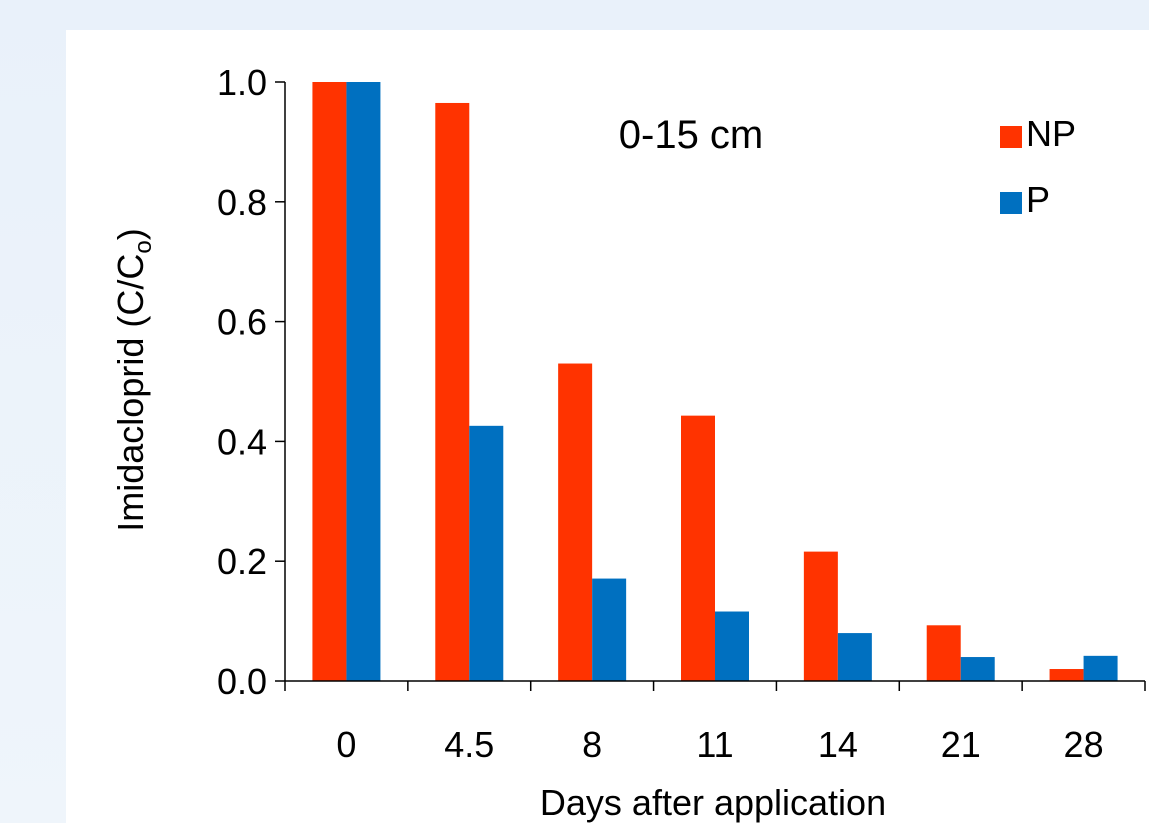 Image resolution: width=1149 pixels, height=823 pixels. What do you see at coordinates (691, 135) in the screenshot?
I see `depth-annotation: 0-15 cm` at bounding box center [691, 135].